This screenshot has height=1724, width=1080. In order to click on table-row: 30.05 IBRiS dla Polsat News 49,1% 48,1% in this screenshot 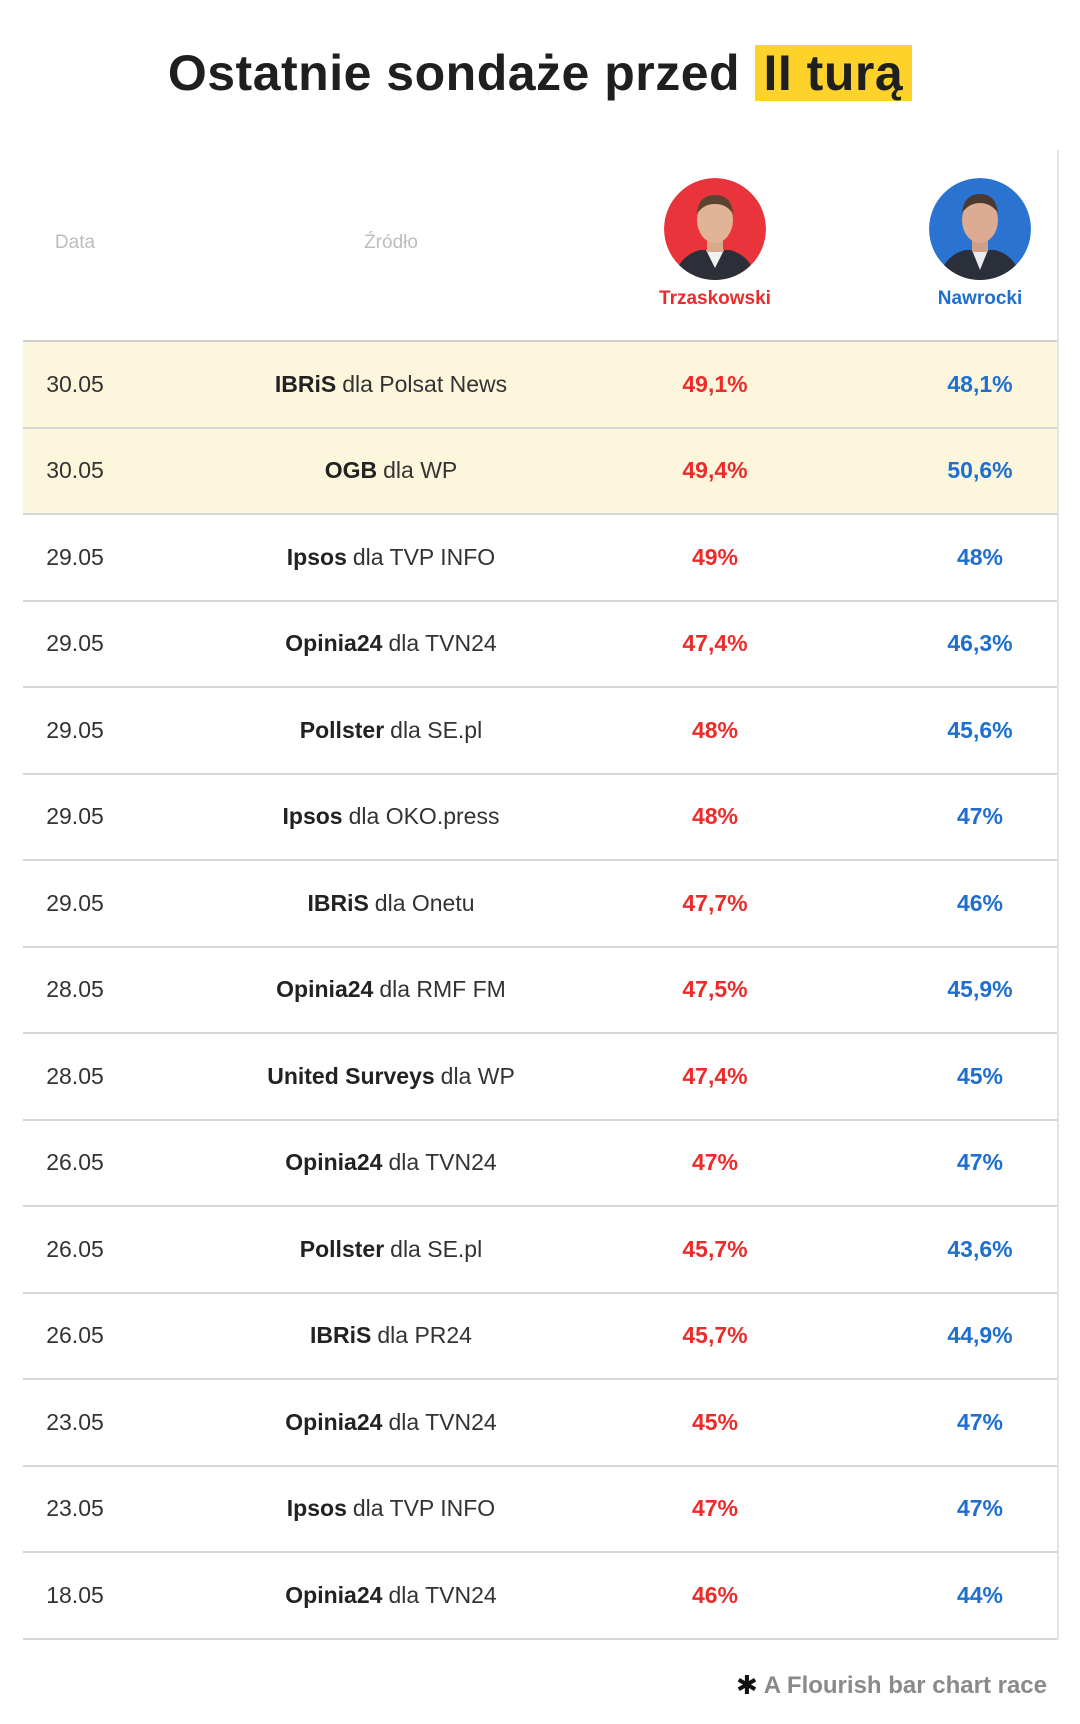, I will do `click(540, 385)`.